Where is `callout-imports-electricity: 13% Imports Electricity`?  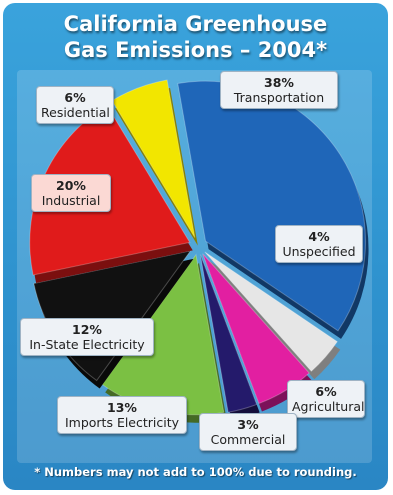 callout-imports-electricity: 13% Imports Electricity is located at coordinates (122, 415).